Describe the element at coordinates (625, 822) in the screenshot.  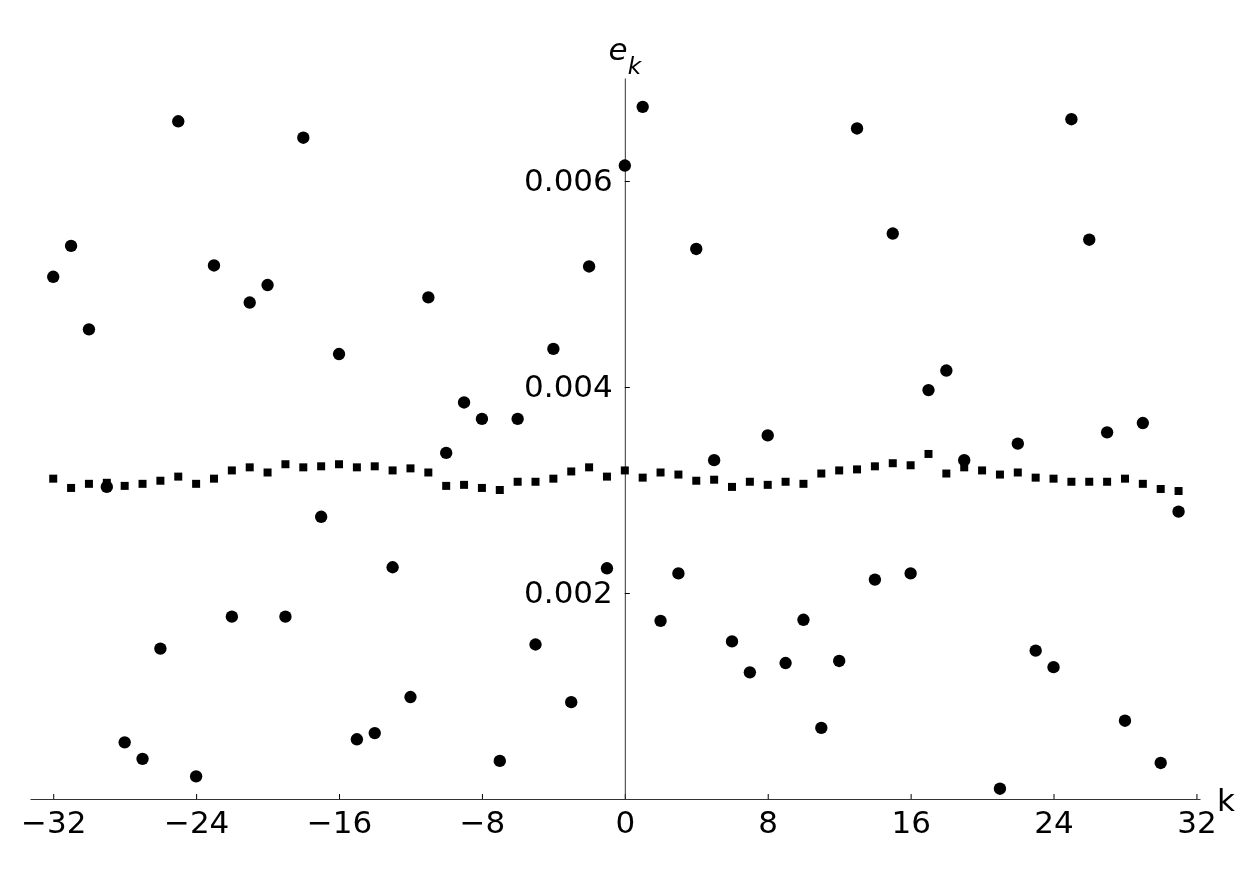
I see `x-tick-label: 0` at that location.